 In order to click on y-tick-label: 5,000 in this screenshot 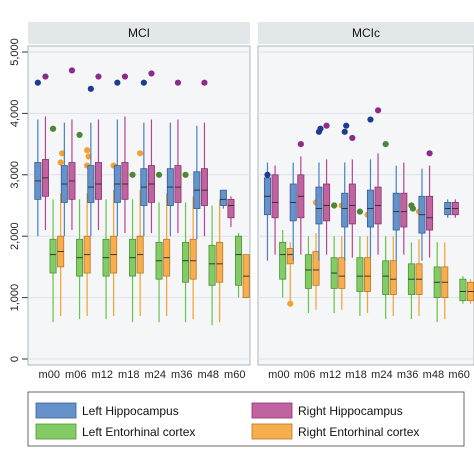, I will do `click(15, 52)`.